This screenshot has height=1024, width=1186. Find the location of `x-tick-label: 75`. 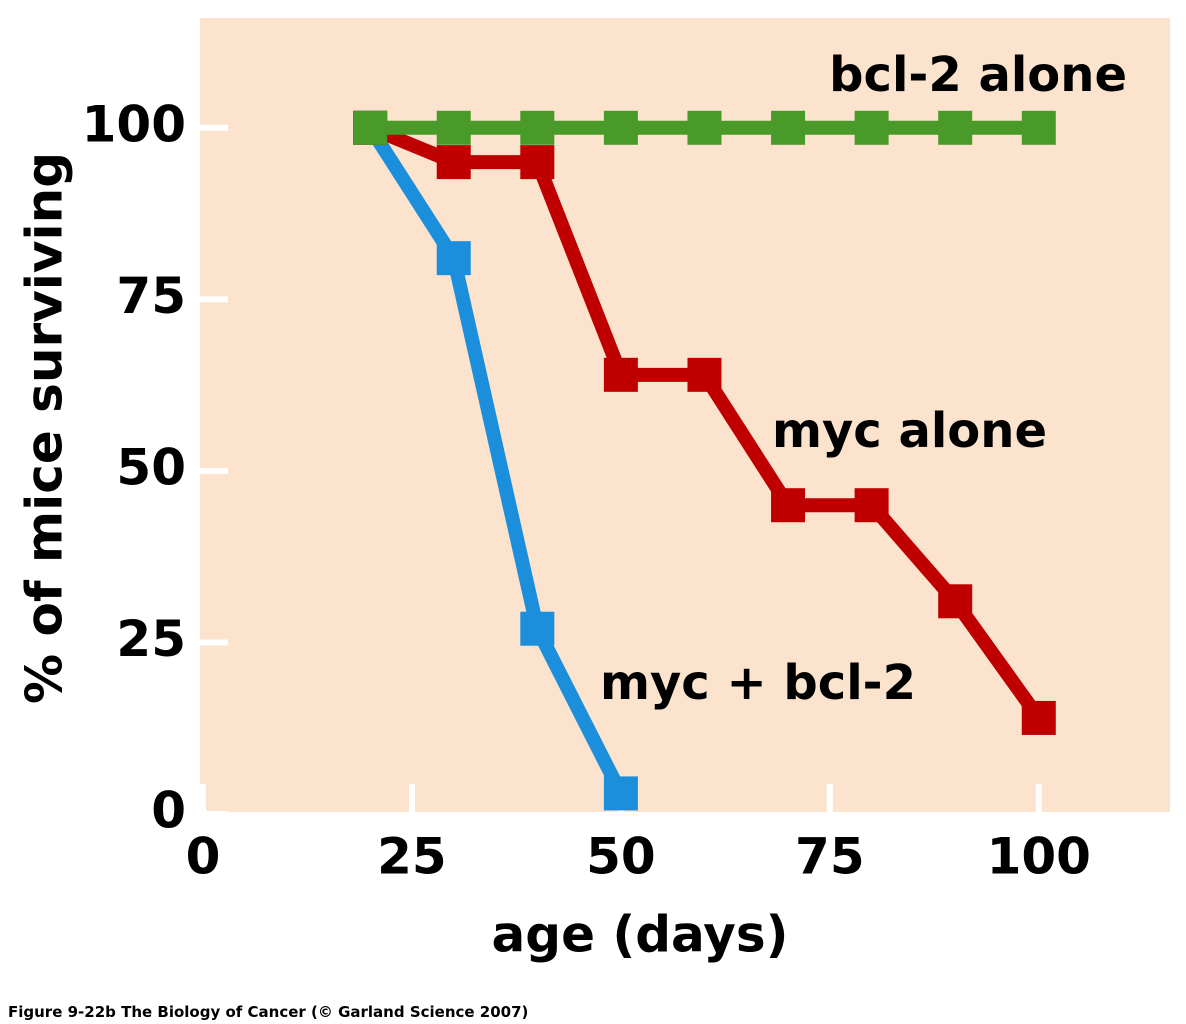

x-tick-label: 75 is located at coordinates (830, 857).